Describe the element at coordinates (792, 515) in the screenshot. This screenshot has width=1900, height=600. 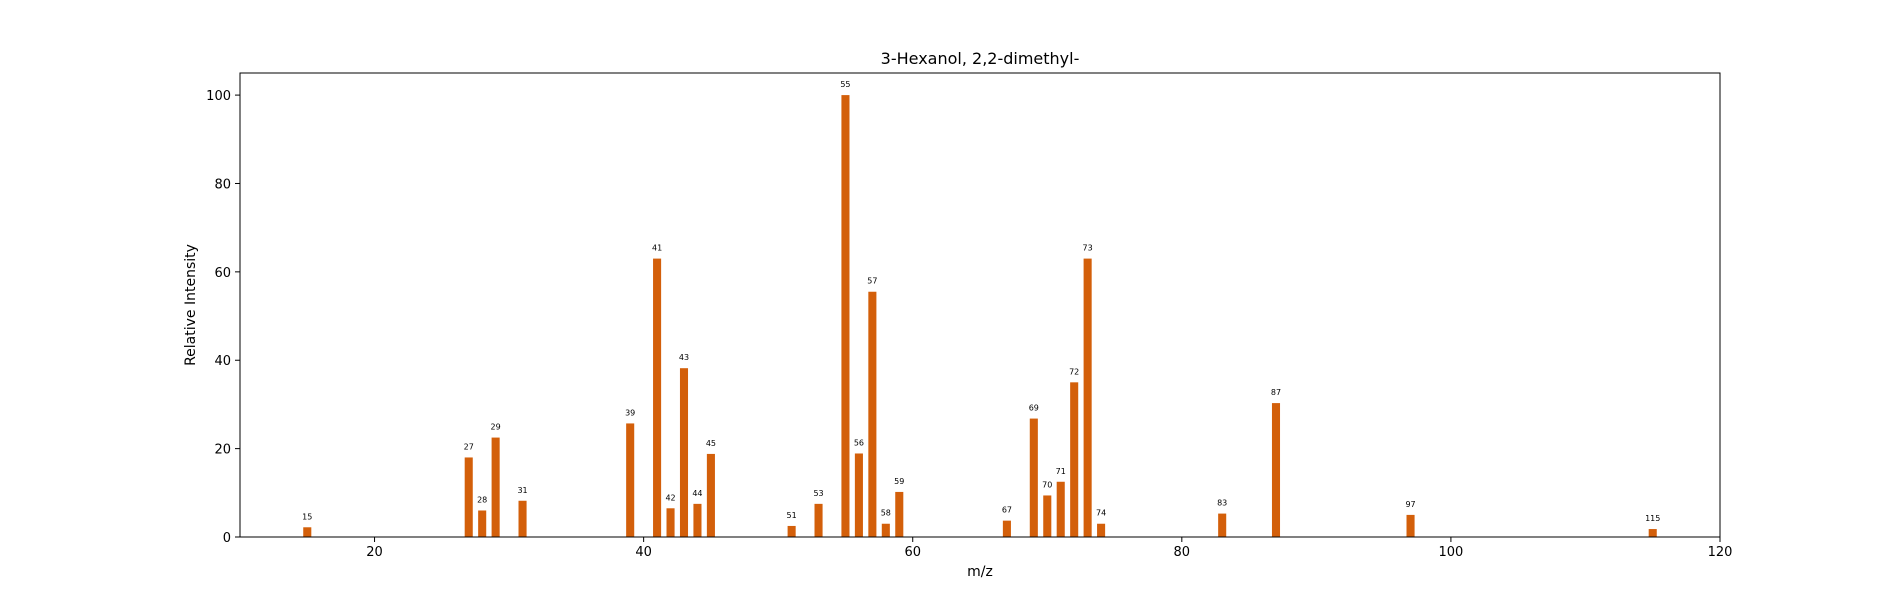
I see `bar-label-mz-51: 51` at that location.